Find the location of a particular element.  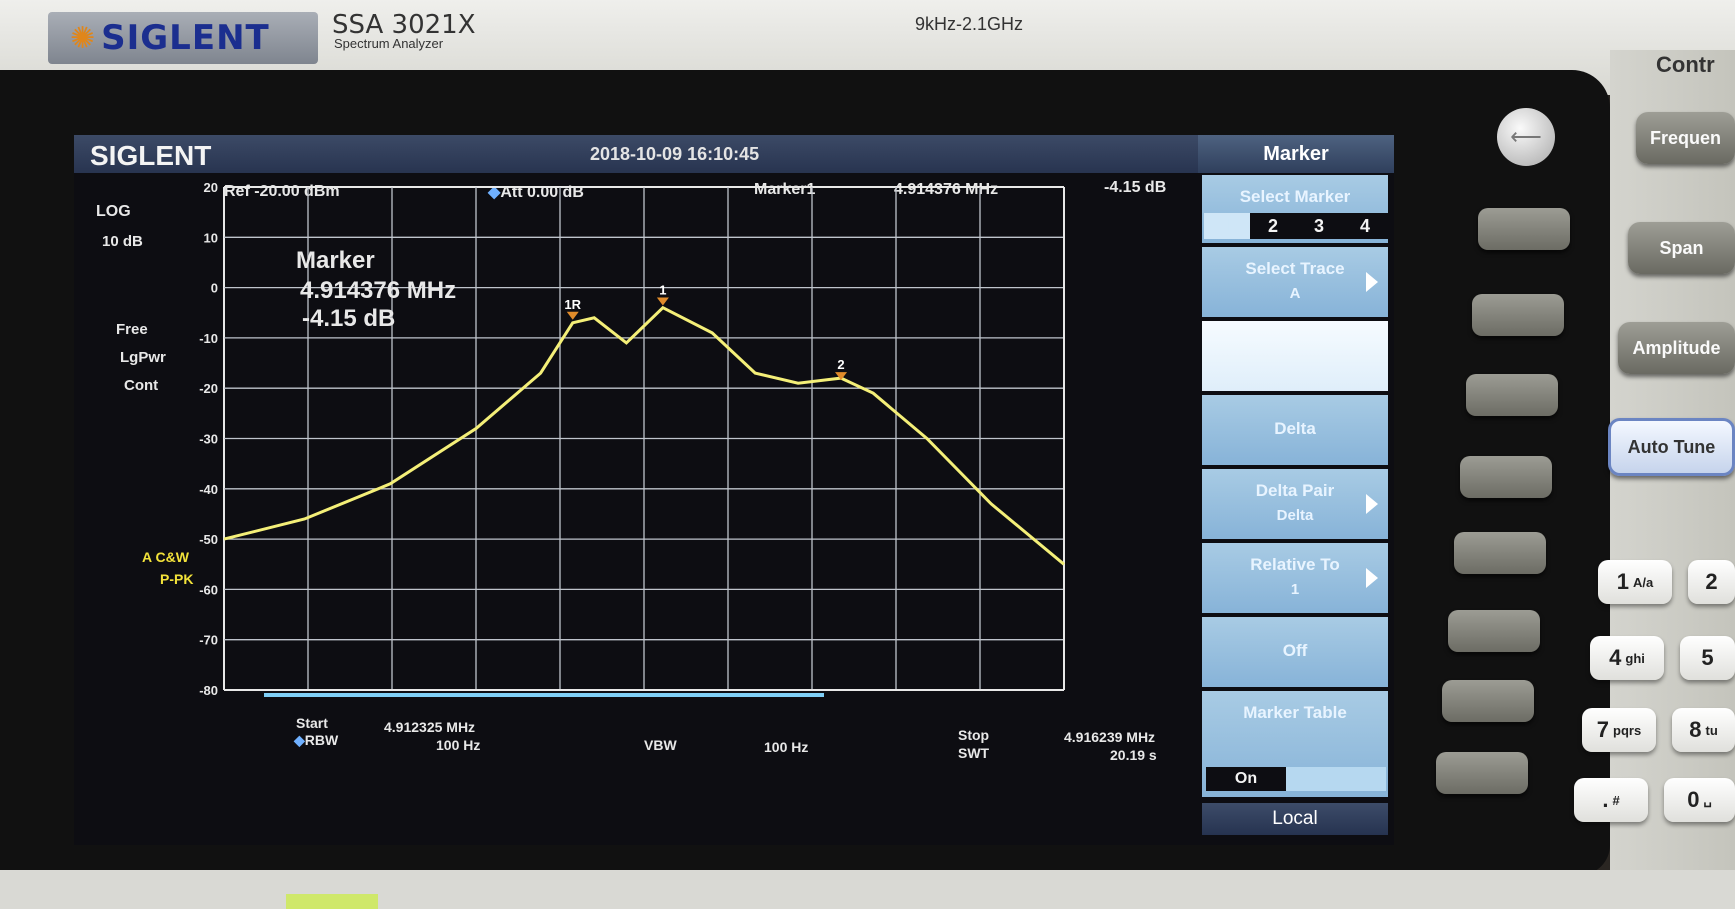

menu-select-trace-value: A is located at coordinates (1295, 293).